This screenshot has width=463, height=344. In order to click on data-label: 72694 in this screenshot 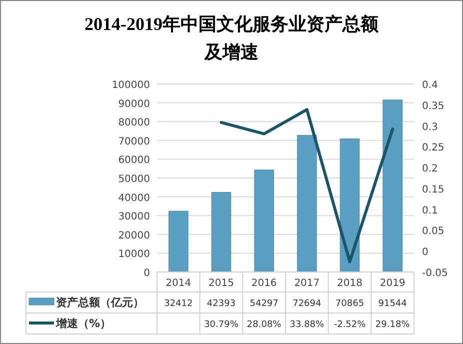, I will do `click(307, 304)`.